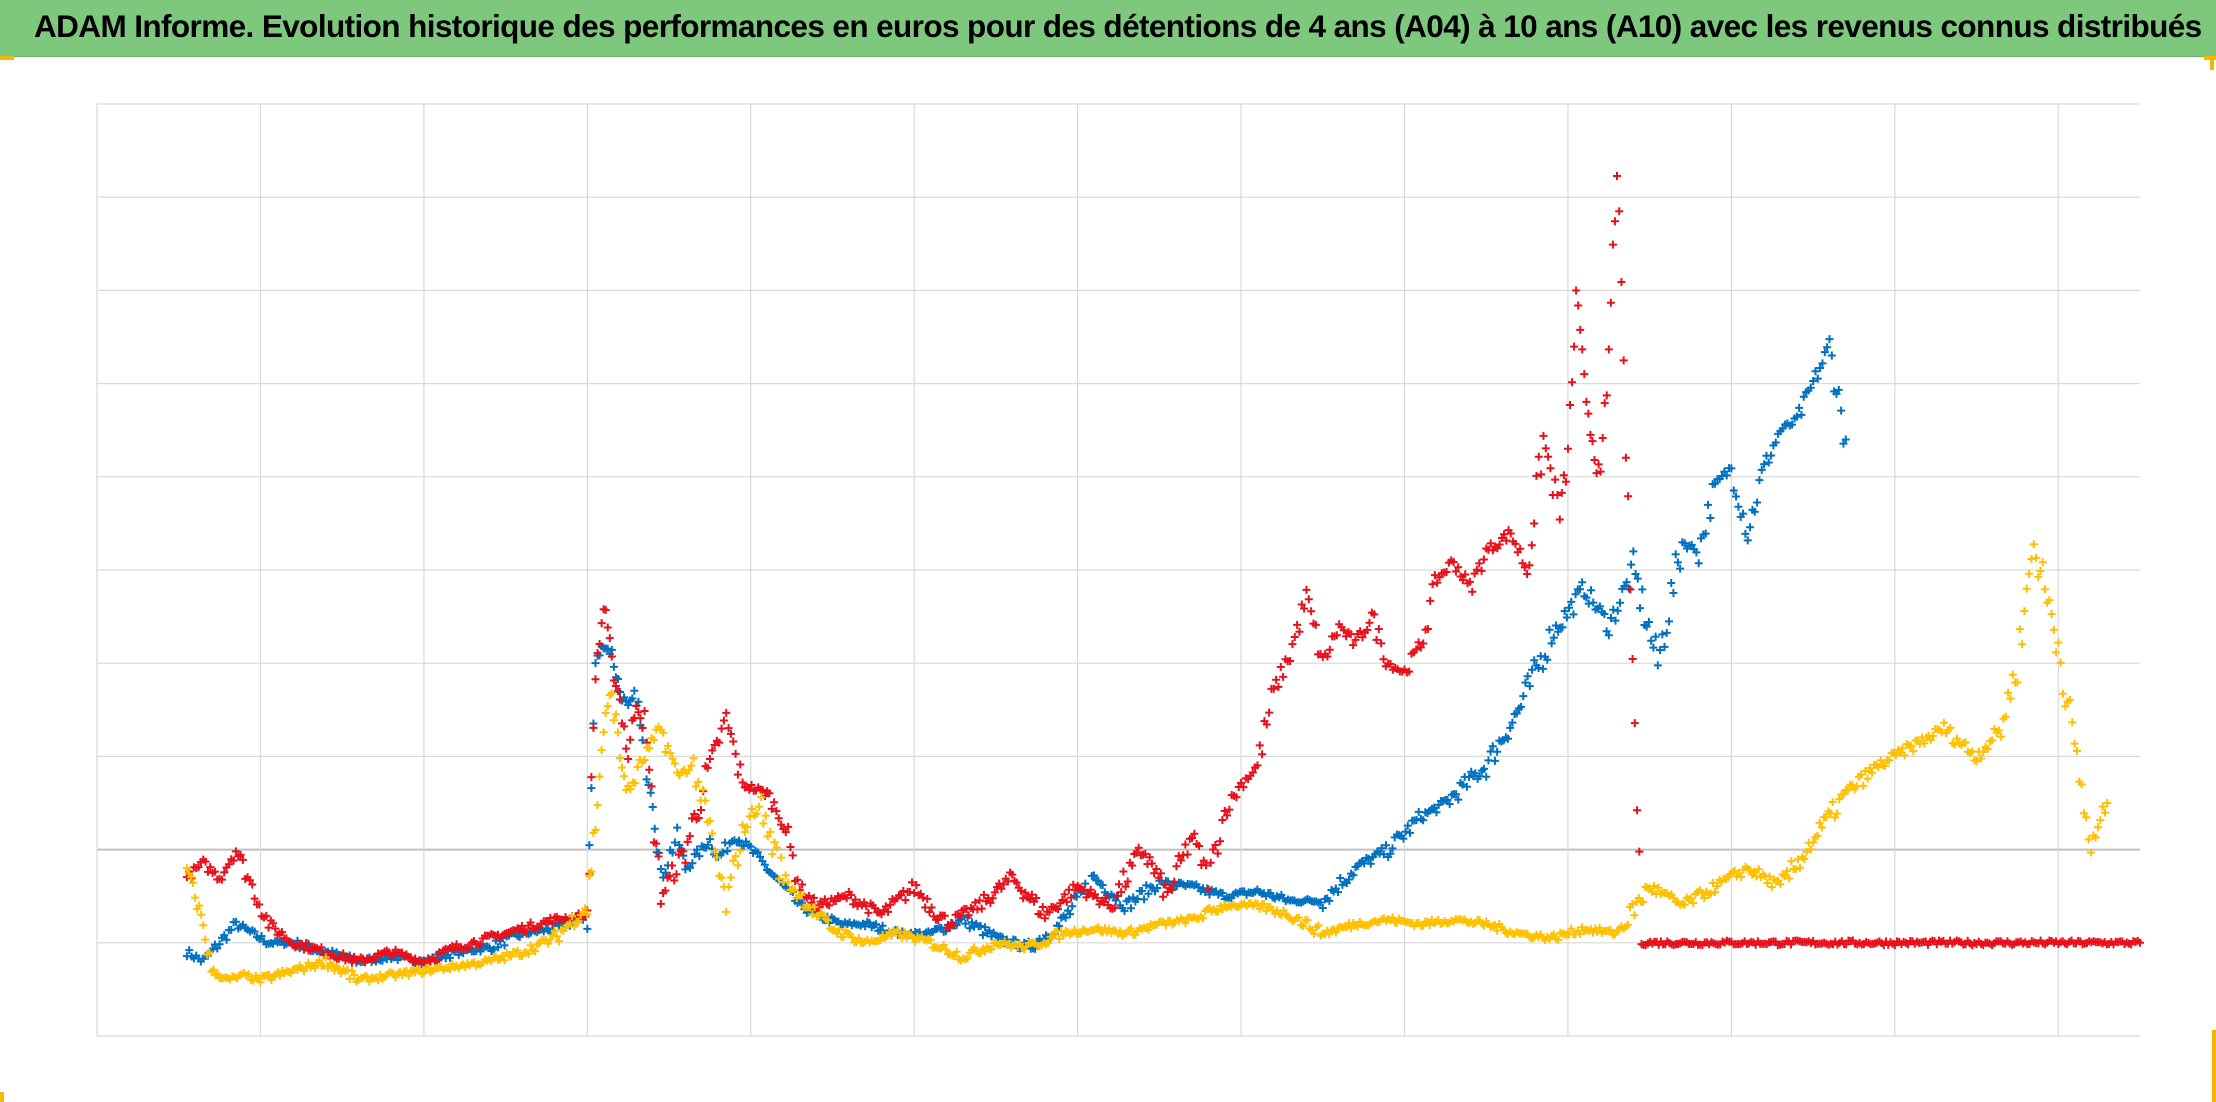 Image resolution: width=2216 pixels, height=1102 pixels. I want to click on corner-mark-bottom-left, so click(2, 1097).